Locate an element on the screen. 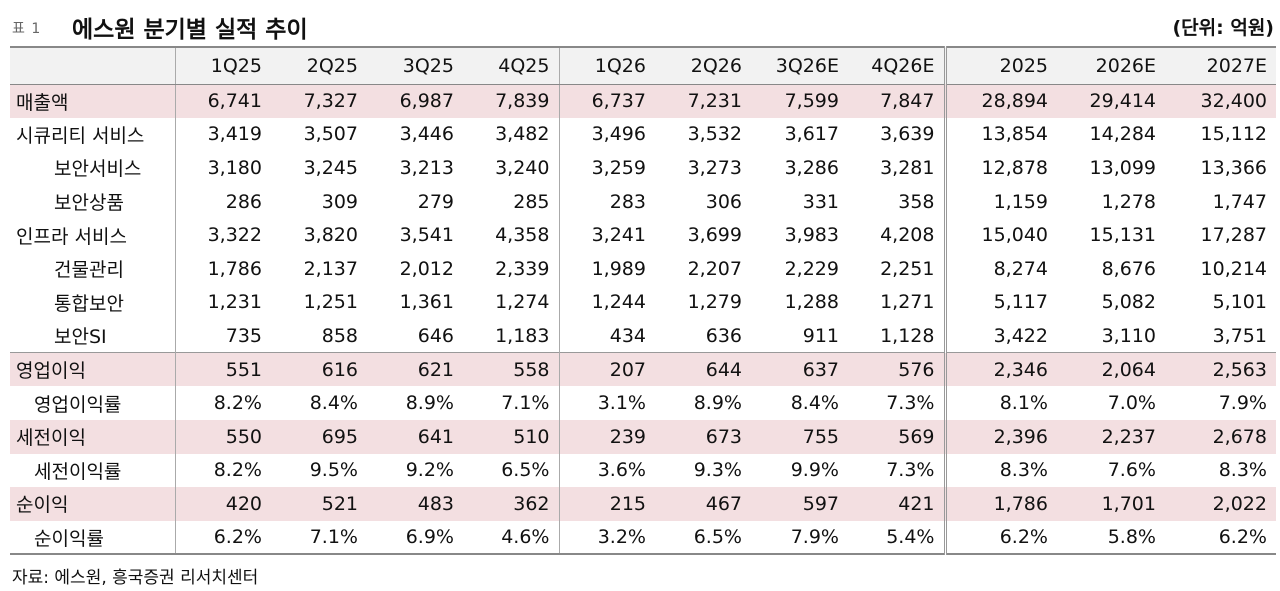 The image size is (1280, 591). table-cell: 358 is located at coordinates (916, 201).